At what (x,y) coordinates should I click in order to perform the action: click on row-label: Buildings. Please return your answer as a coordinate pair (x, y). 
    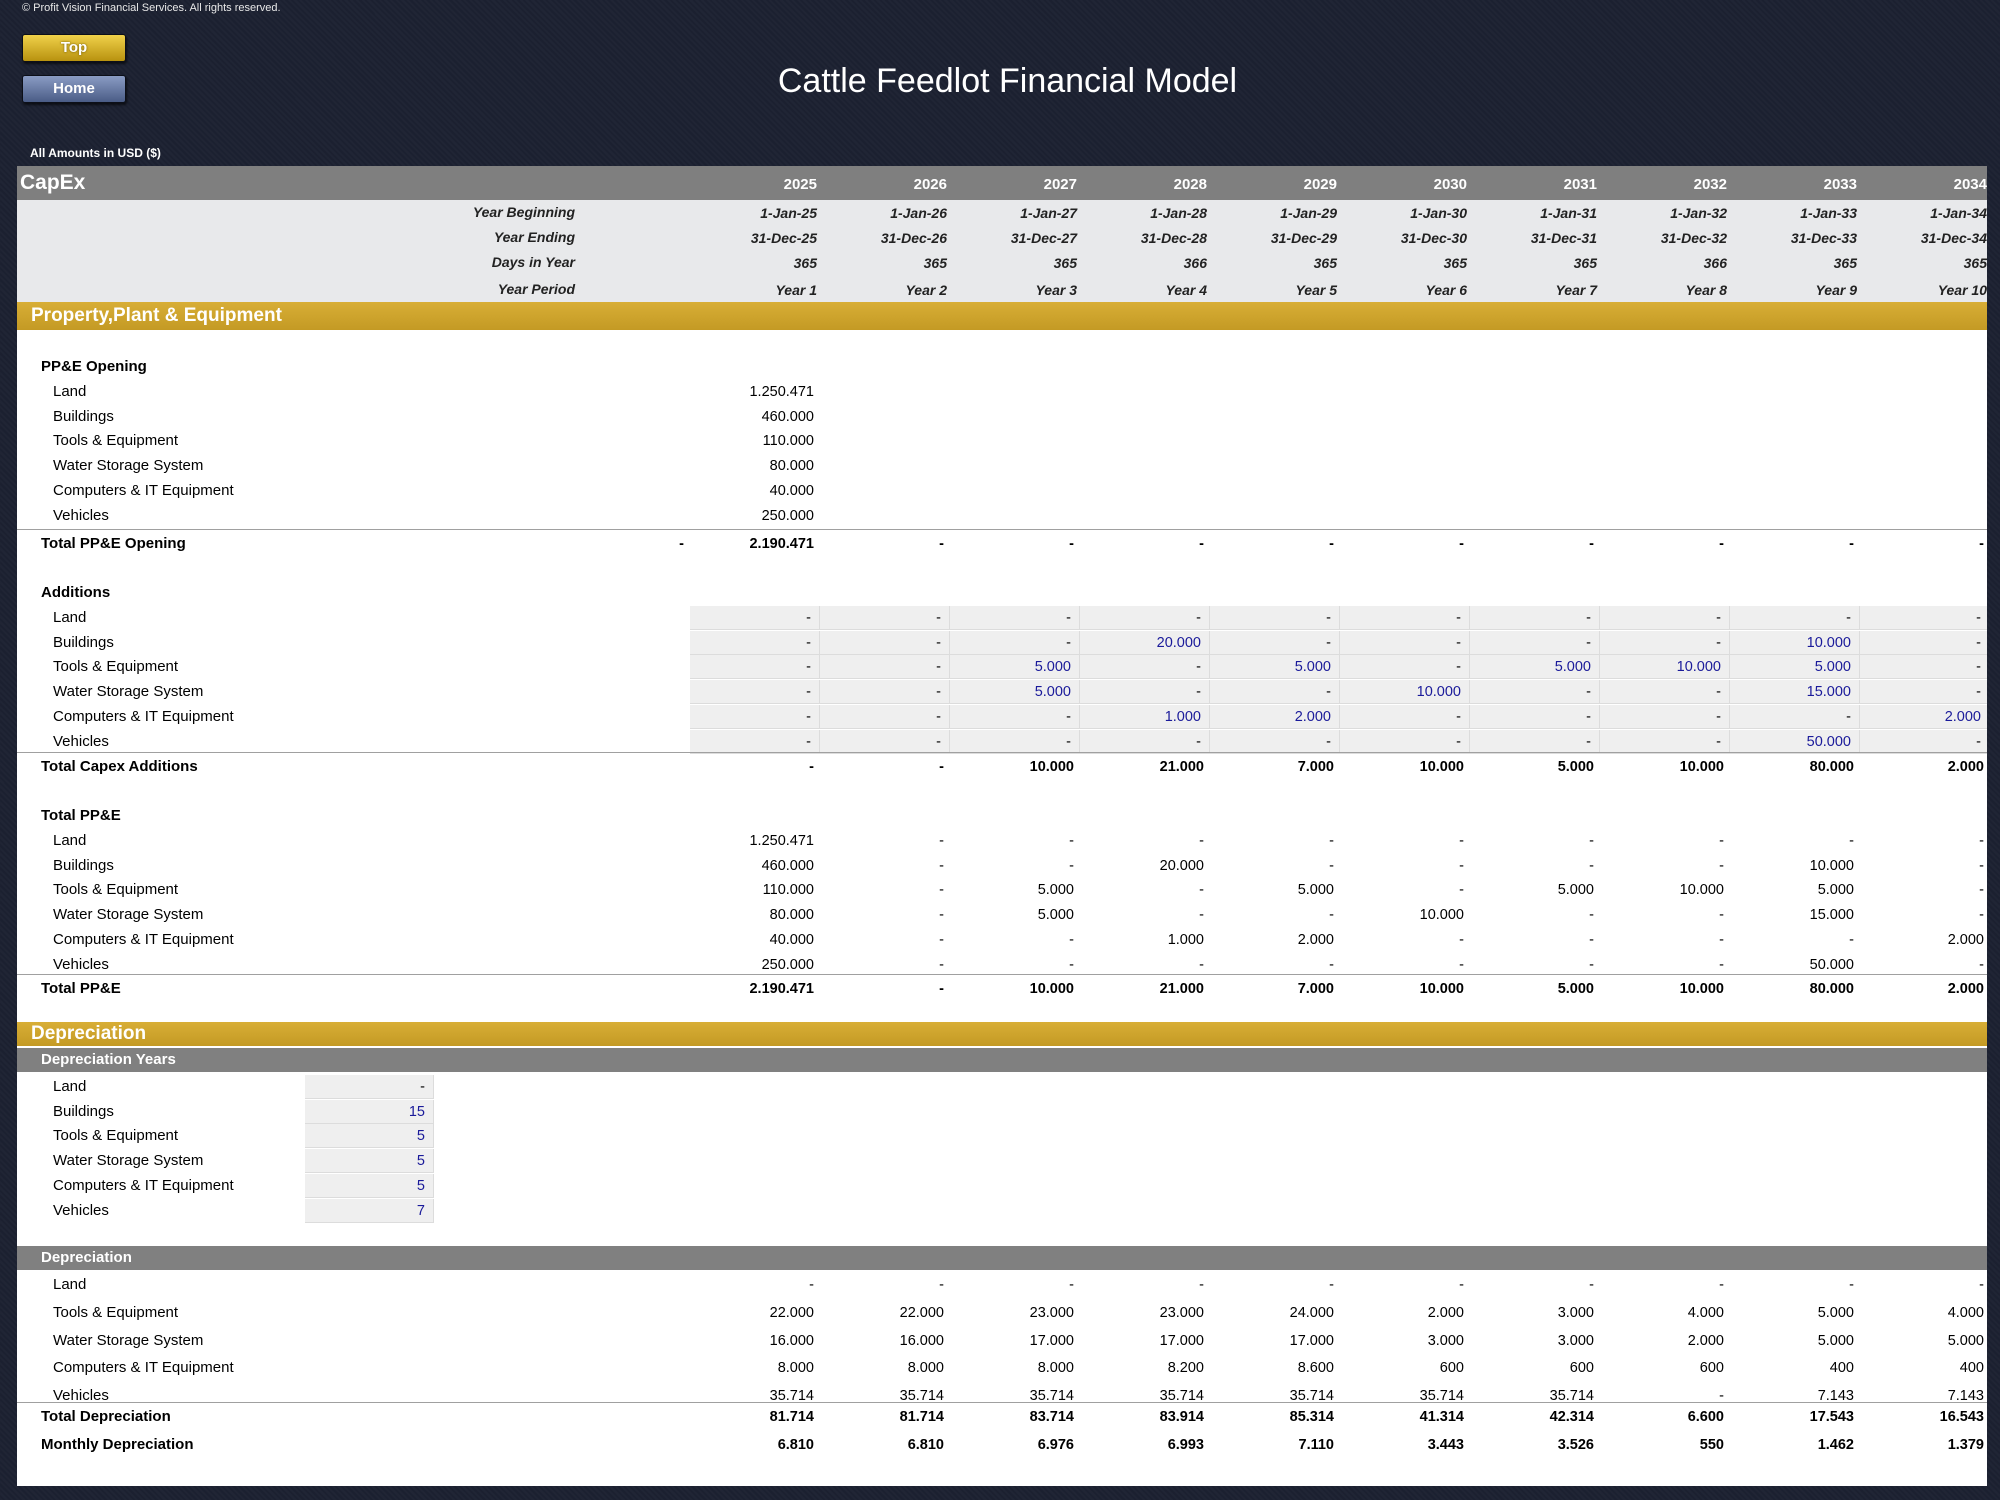
    Looking at the image, I should click on (83, 865).